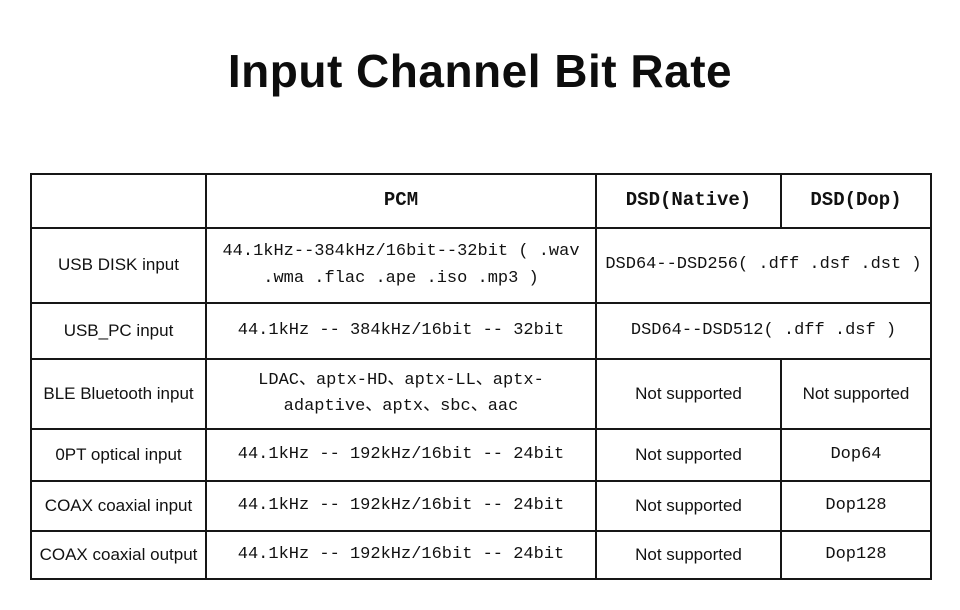 The width and height of the screenshot is (960, 610). I want to click on dsd-combined-cell: DSD64--DSD256( .dff .dsf .dst ), so click(763, 265).